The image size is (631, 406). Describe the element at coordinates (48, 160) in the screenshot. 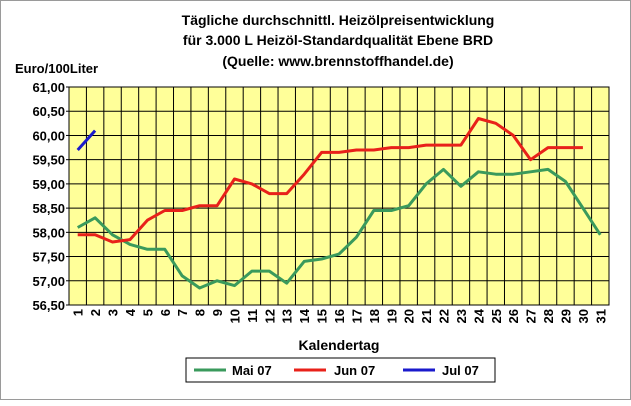

I see `y-tick-label: 59,50` at that location.